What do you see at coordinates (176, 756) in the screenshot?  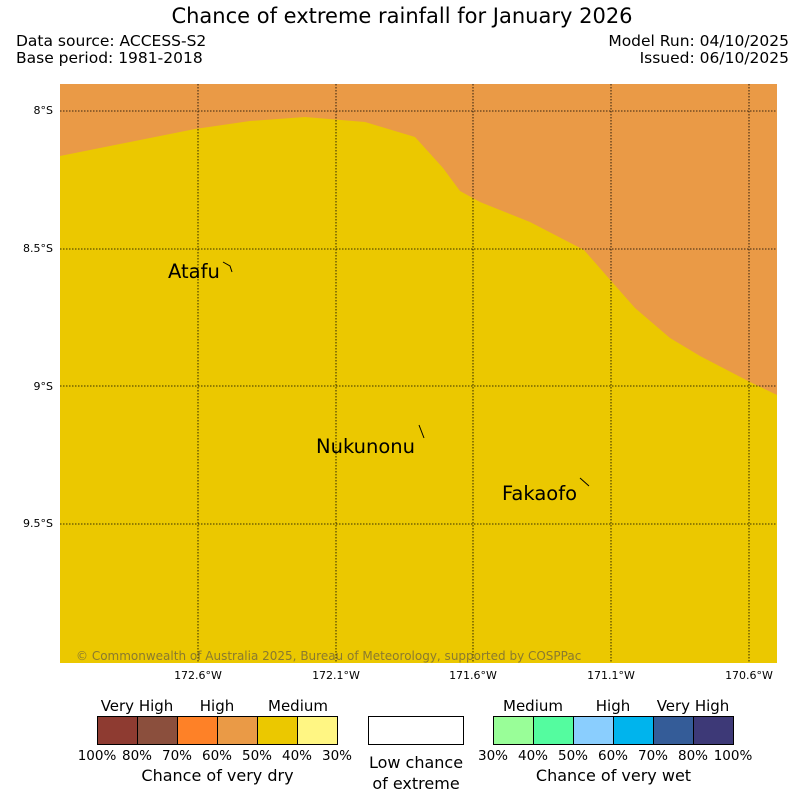 I see `dry-percent-label: 70%` at bounding box center [176, 756].